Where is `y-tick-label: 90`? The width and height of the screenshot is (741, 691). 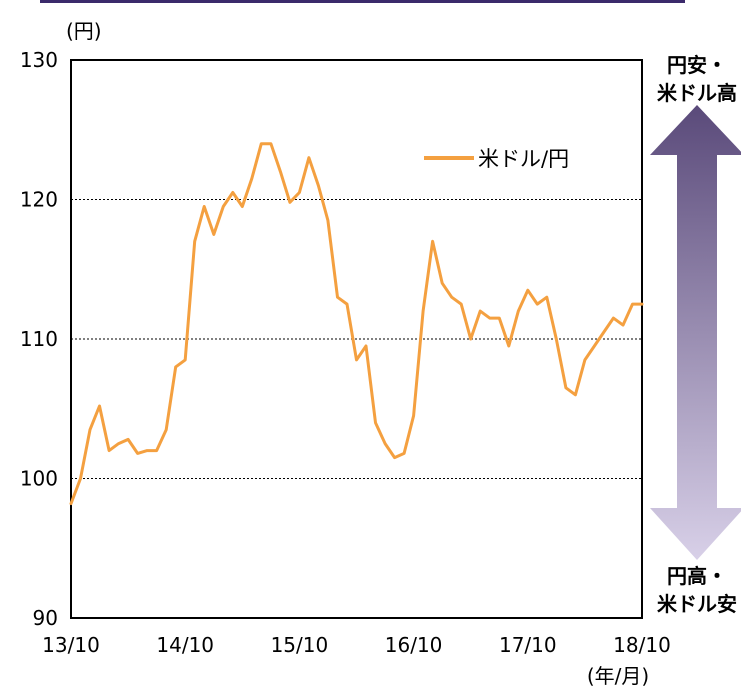
y-tick-label: 90 is located at coordinates (45, 618).